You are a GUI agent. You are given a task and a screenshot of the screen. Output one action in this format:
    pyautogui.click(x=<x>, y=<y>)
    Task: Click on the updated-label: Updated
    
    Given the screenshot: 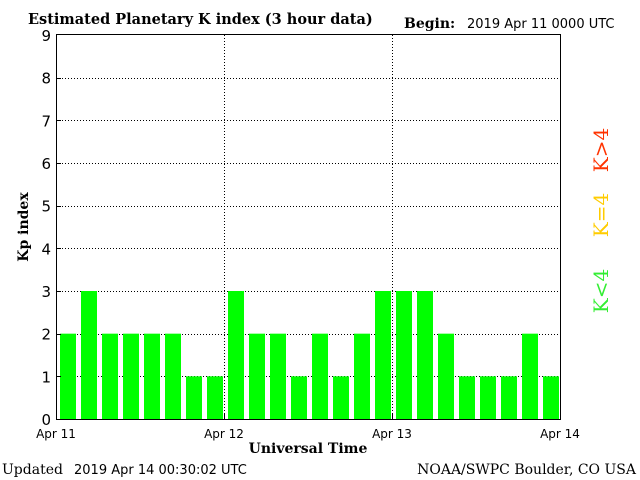 What is the action you would take?
    pyautogui.click(x=32, y=470)
    